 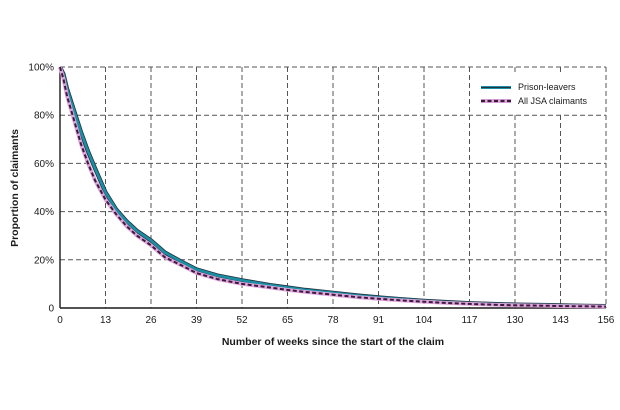 I want to click on x-tick-label: 104, so click(x=424, y=320).